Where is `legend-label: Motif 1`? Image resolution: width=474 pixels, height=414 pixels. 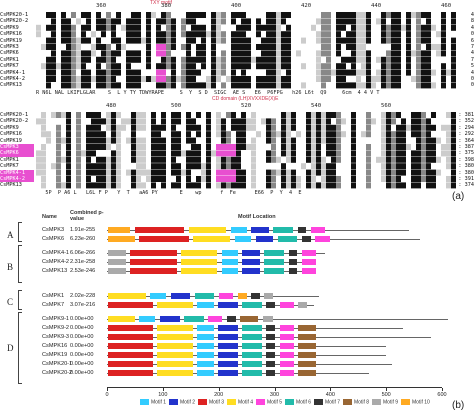
legend-label: Motif 1 is located at coordinates (159, 402).